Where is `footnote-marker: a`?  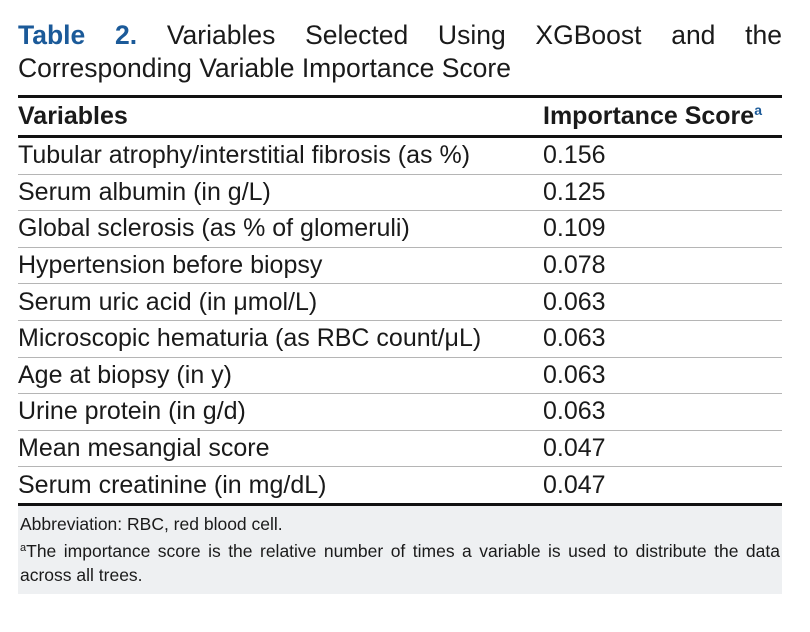 footnote-marker: a is located at coordinates (23, 547).